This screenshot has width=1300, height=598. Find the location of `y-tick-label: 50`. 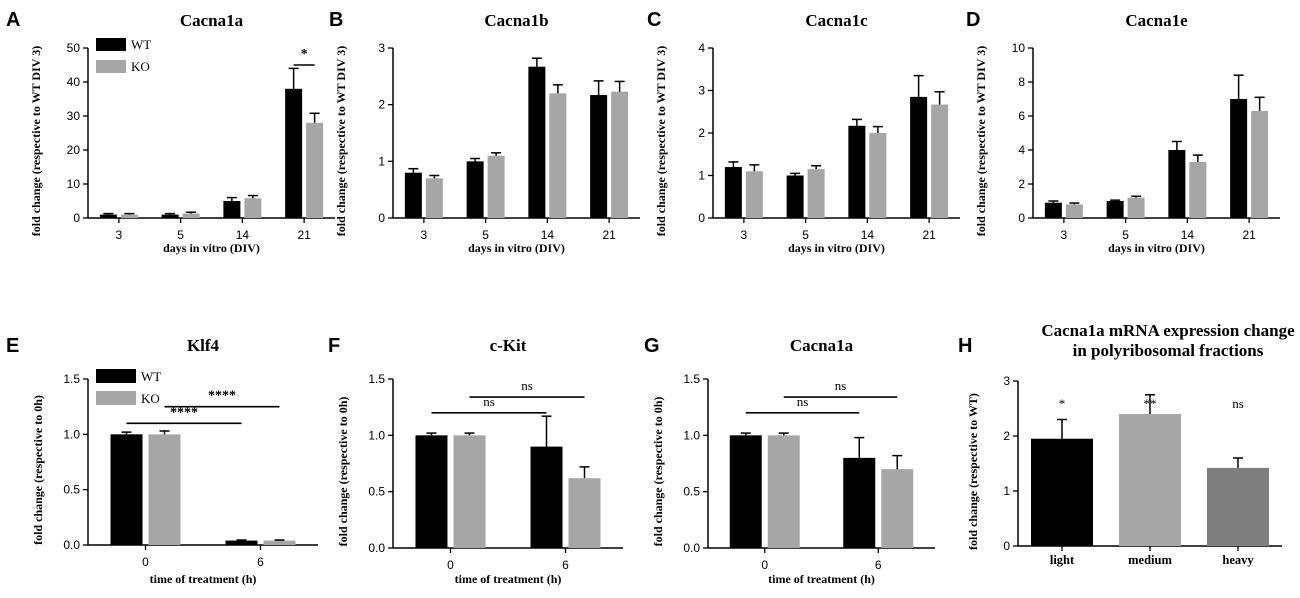

y-tick-label: 50 is located at coordinates (74, 48).